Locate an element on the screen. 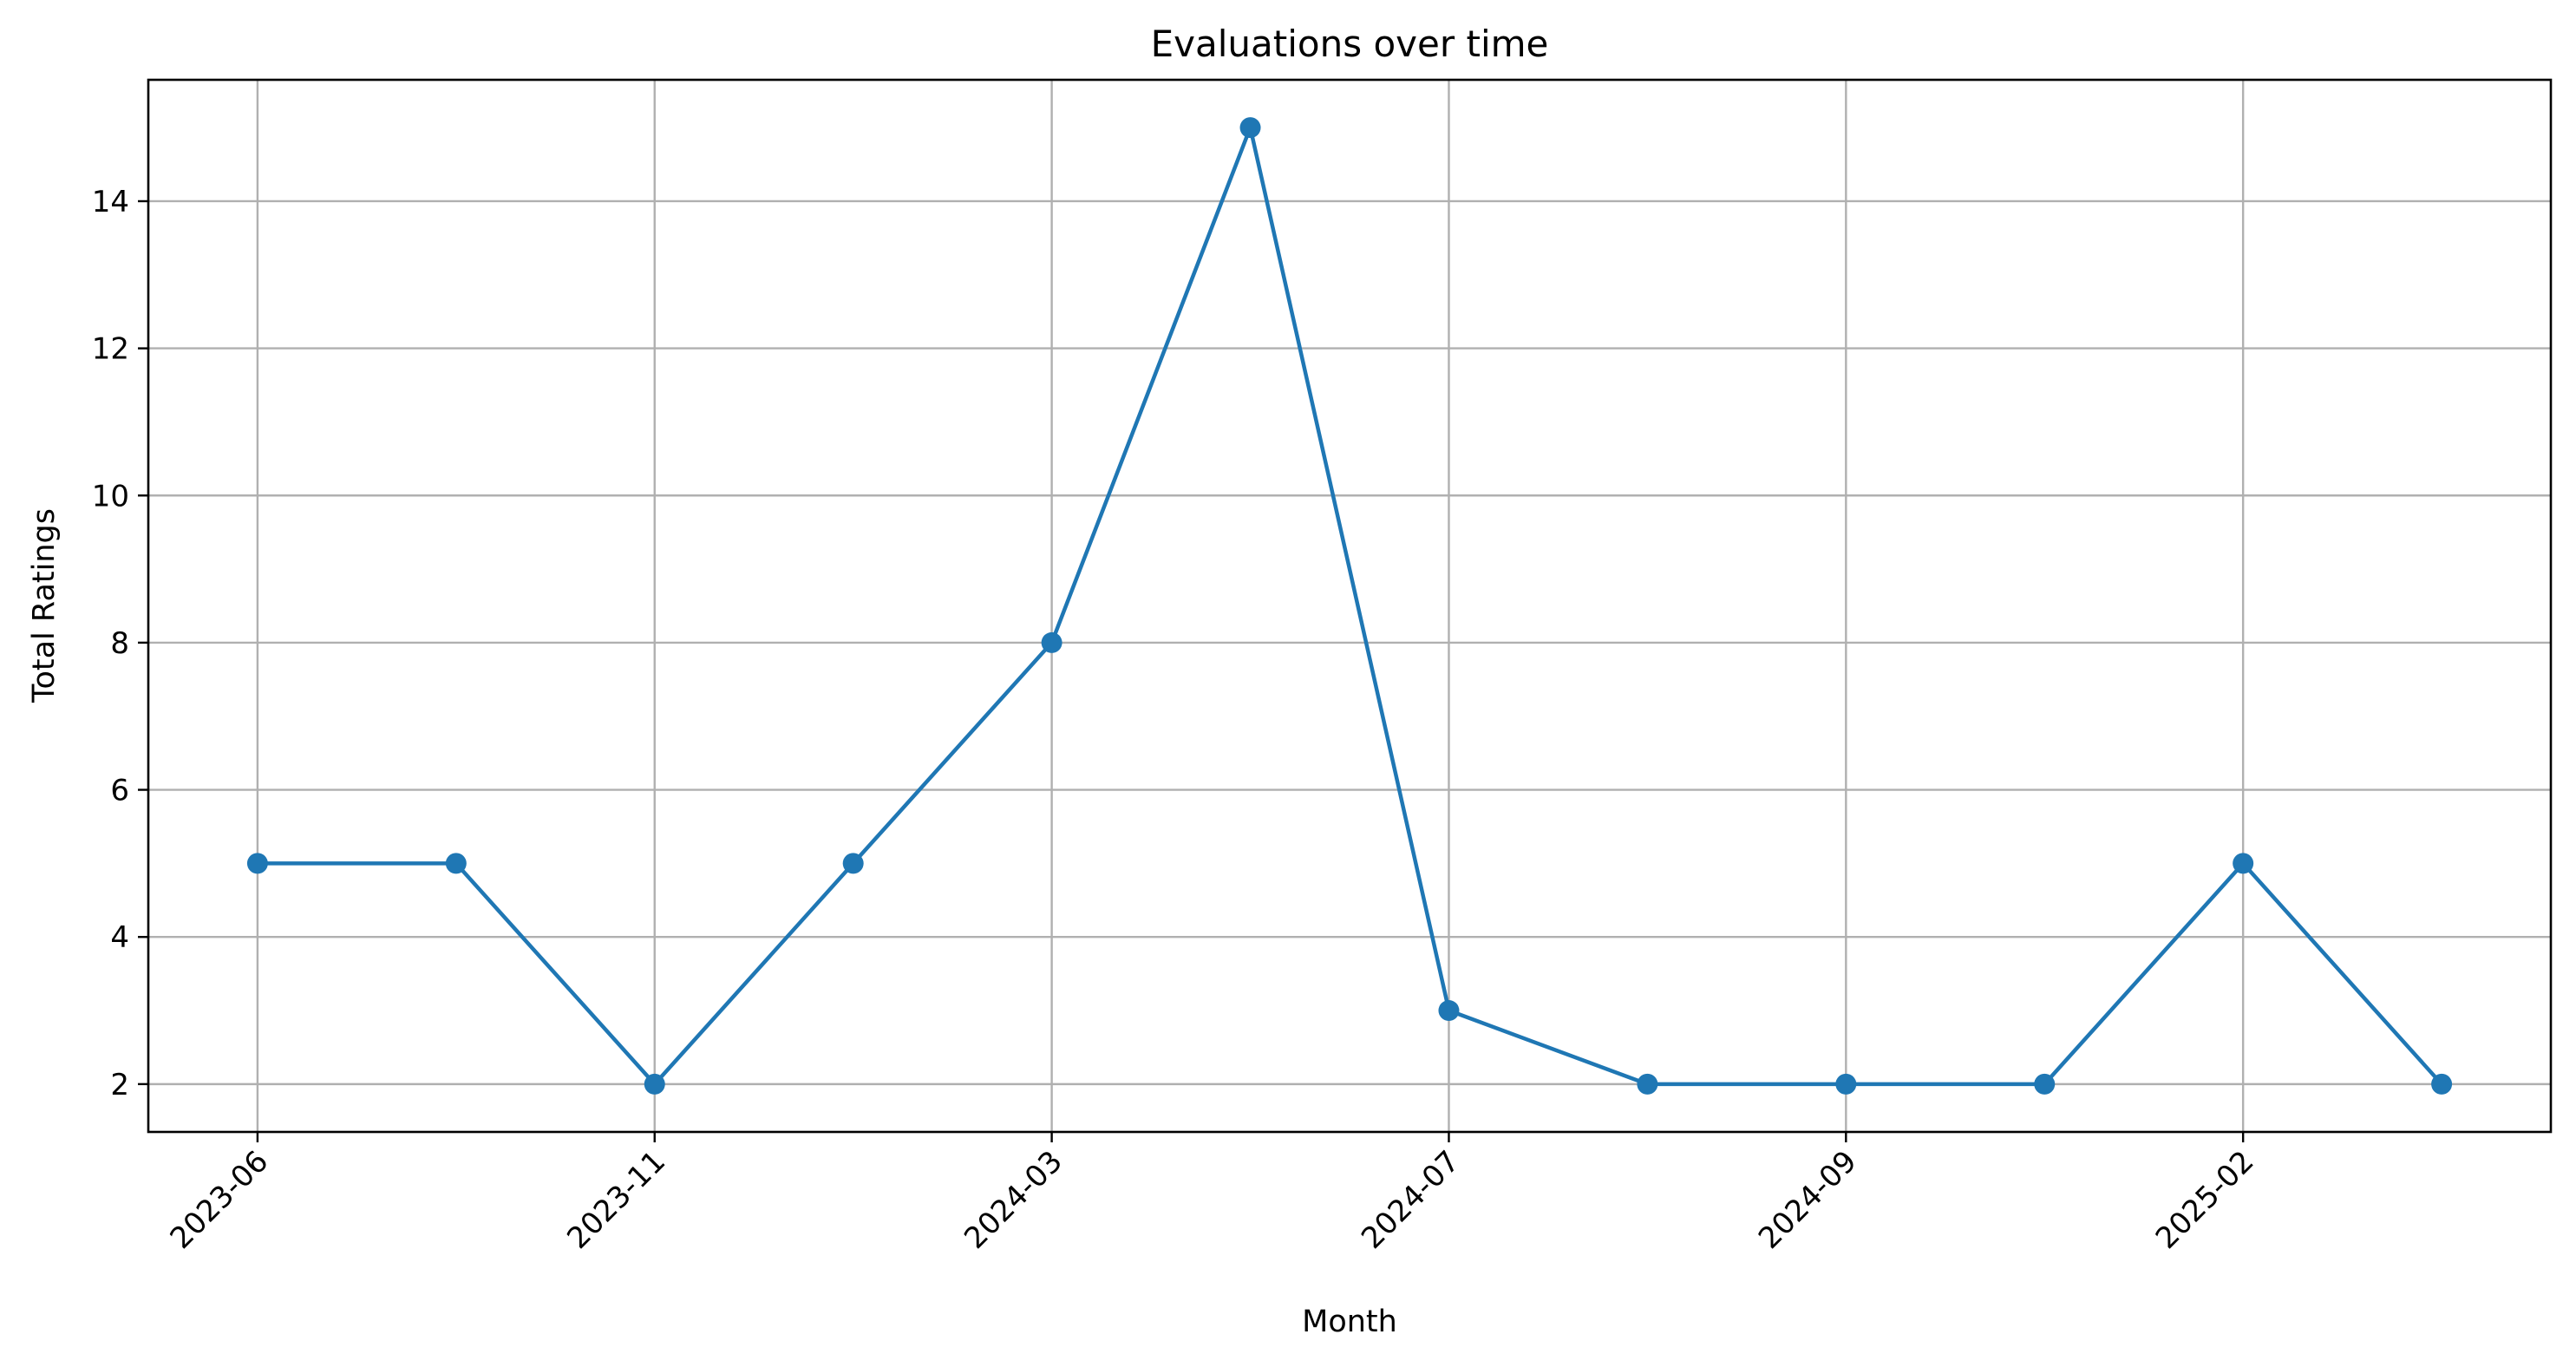 The width and height of the screenshot is (2576, 1367). y-tick-label: 6 is located at coordinates (119, 791).